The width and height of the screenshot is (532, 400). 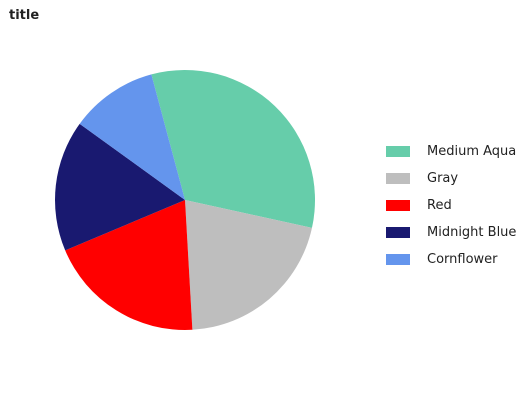 What do you see at coordinates (248, 265) in the screenshot?
I see `pie-slice-gray` at bounding box center [248, 265].